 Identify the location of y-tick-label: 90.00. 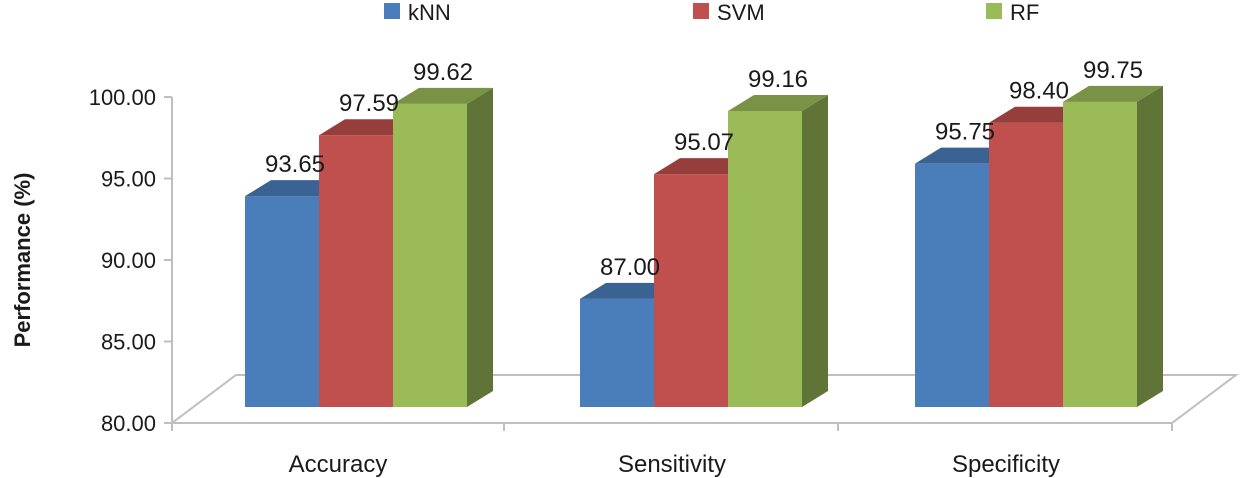
(128, 260).